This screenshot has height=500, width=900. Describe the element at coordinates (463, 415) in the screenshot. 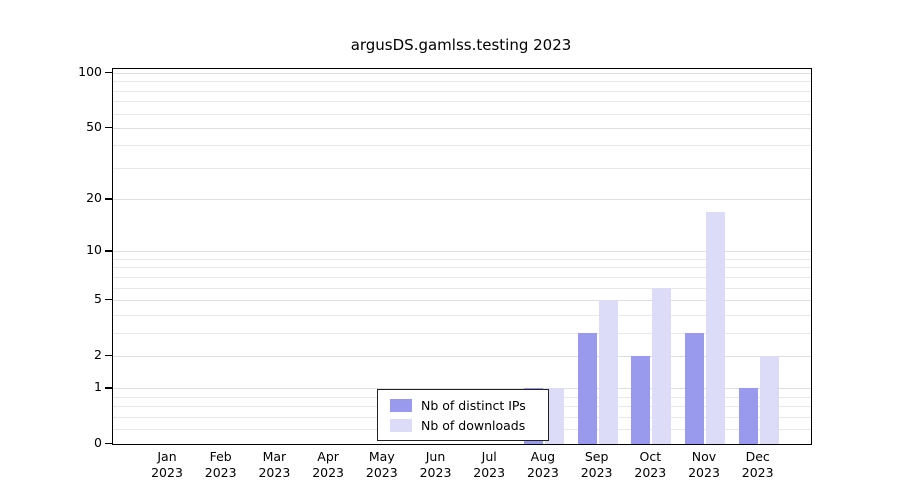

I see `legend: Nb of distinct IPs Nb of downloads` at that location.